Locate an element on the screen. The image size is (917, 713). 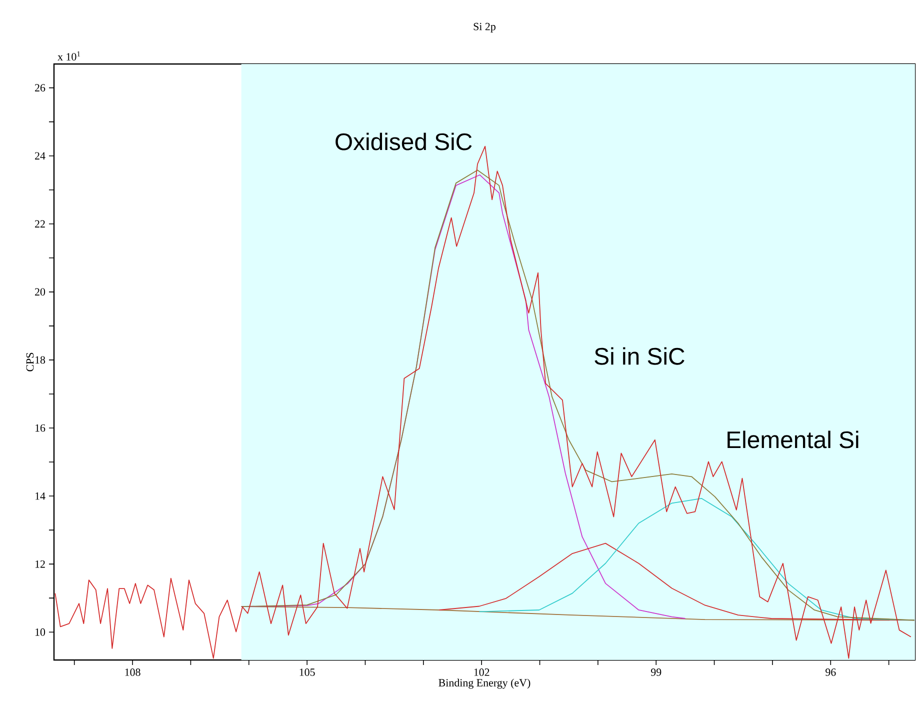
x-tick-label: 105 is located at coordinates (307, 672).